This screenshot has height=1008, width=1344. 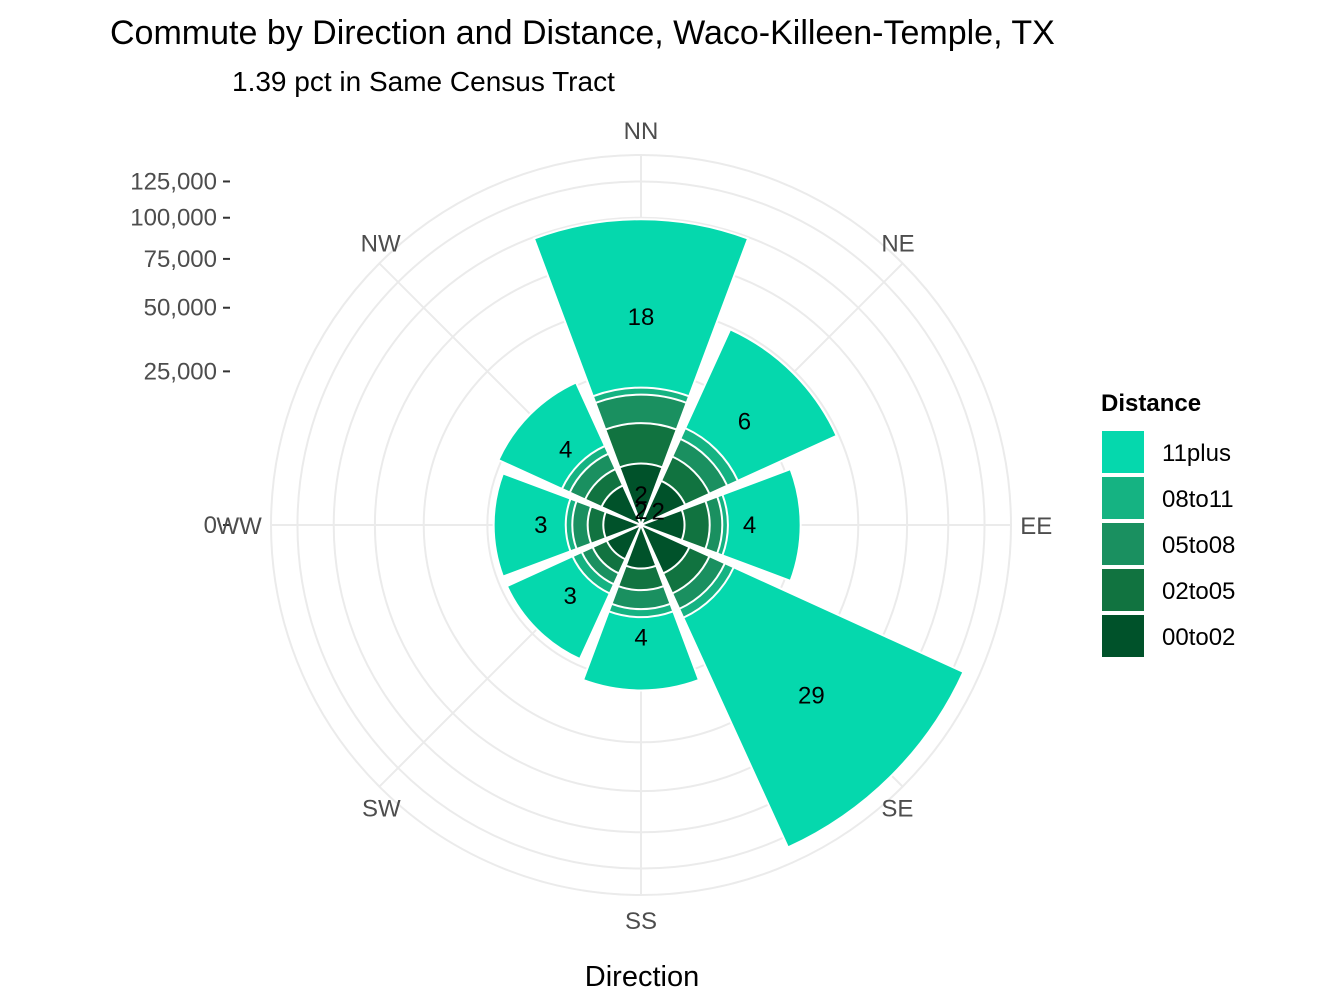 What do you see at coordinates (1036, 526) in the screenshot?
I see `direction-label-ee: EE` at bounding box center [1036, 526].